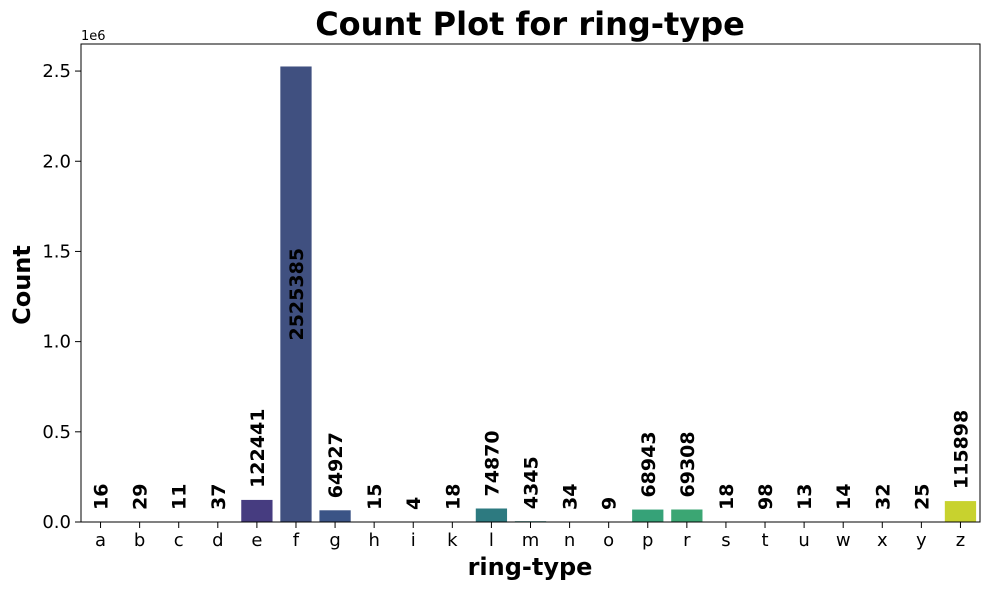  I want to click on data-label-d: 37, so click(219, 497).